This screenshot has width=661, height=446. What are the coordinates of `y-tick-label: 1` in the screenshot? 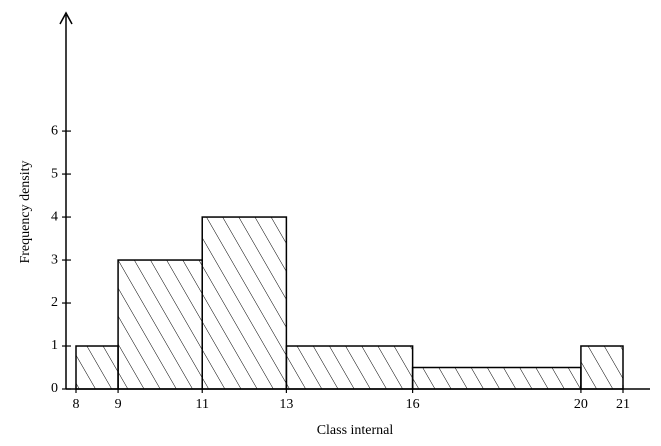 It's located at (54, 345).